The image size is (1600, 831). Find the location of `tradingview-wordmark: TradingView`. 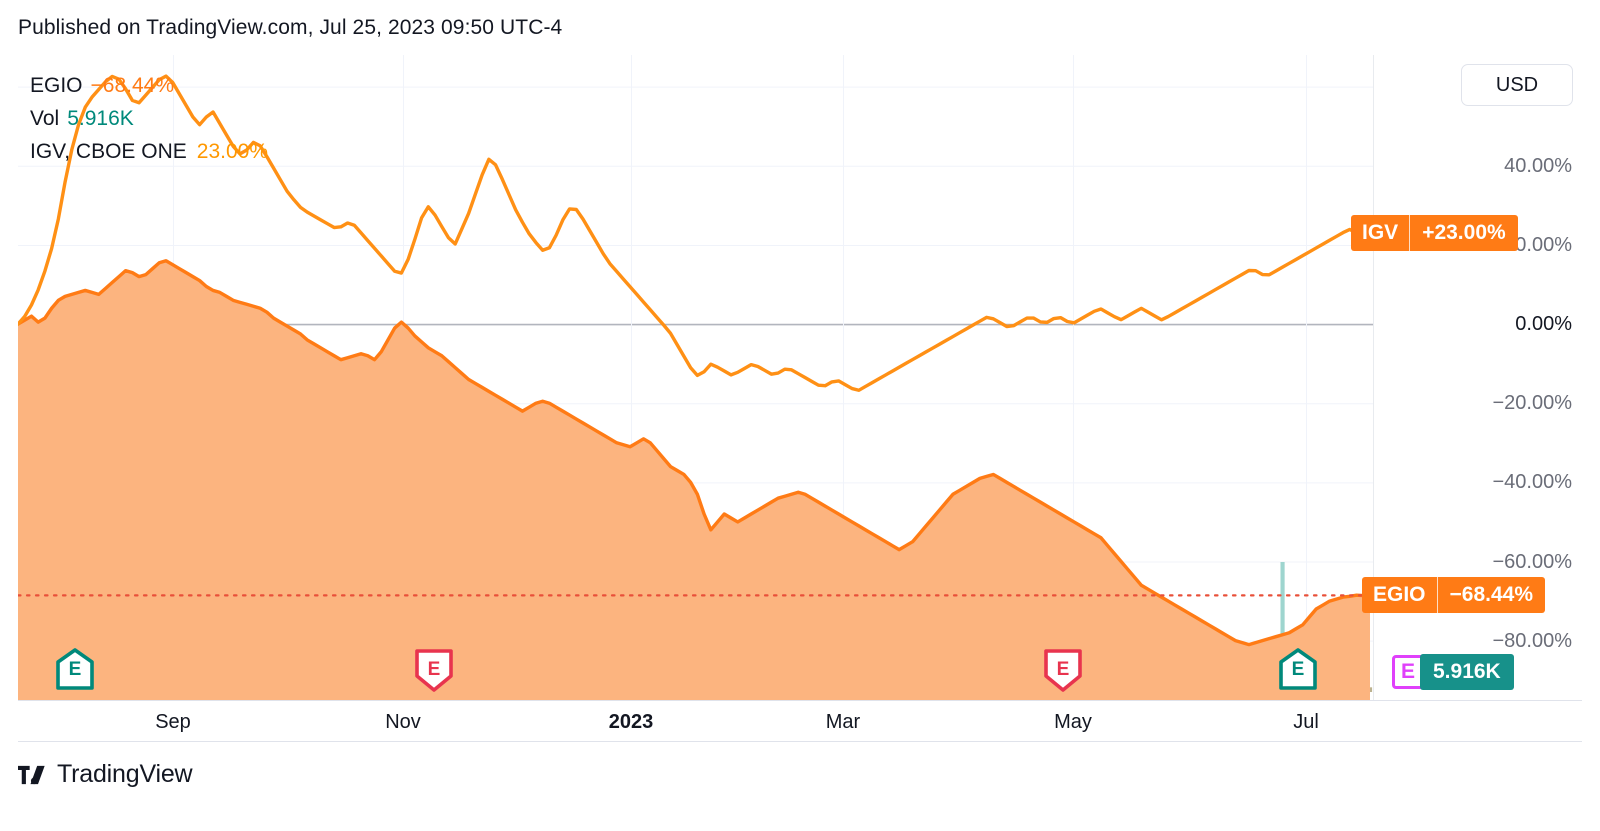

tradingview-wordmark: TradingView is located at coordinates (125, 774).